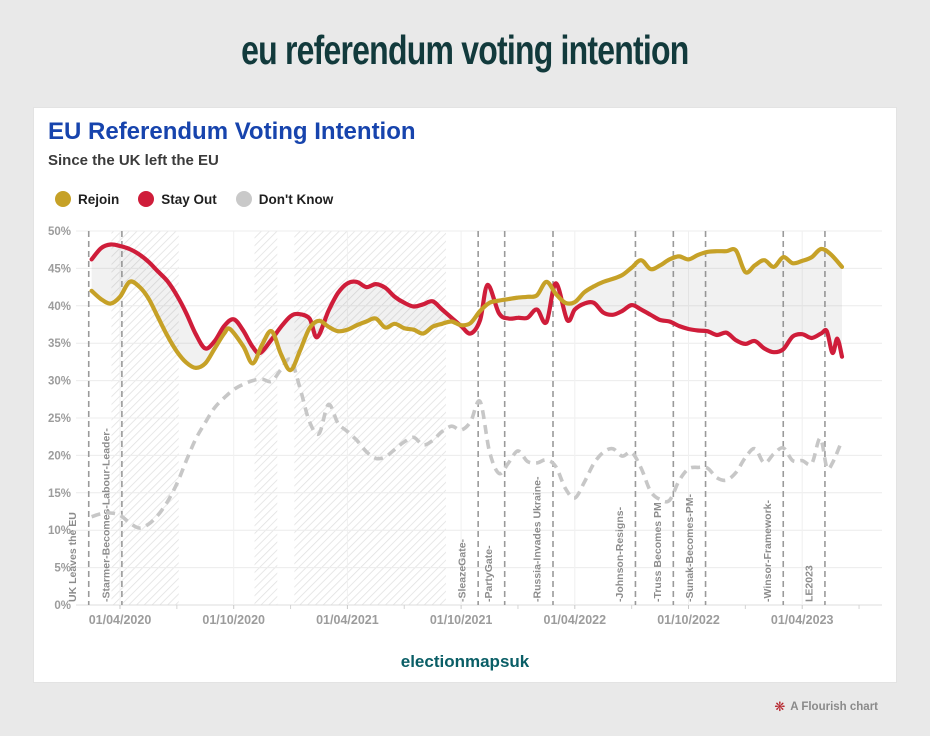 The height and width of the screenshot is (736, 930). What do you see at coordinates (296, 199) in the screenshot?
I see `legend-label: Don't Know` at bounding box center [296, 199].